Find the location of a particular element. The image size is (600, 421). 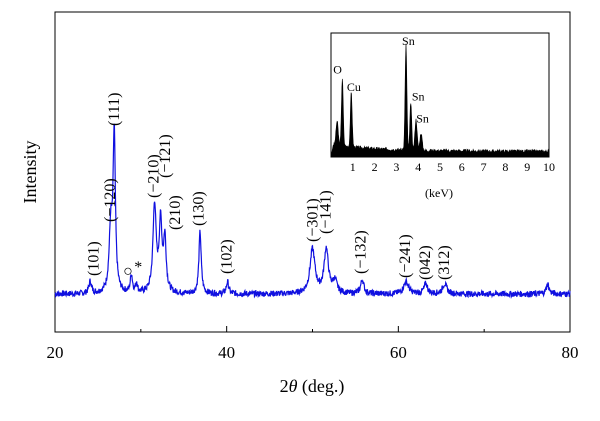

inset-x-axis-label: (keV) is located at coordinates (439, 193).